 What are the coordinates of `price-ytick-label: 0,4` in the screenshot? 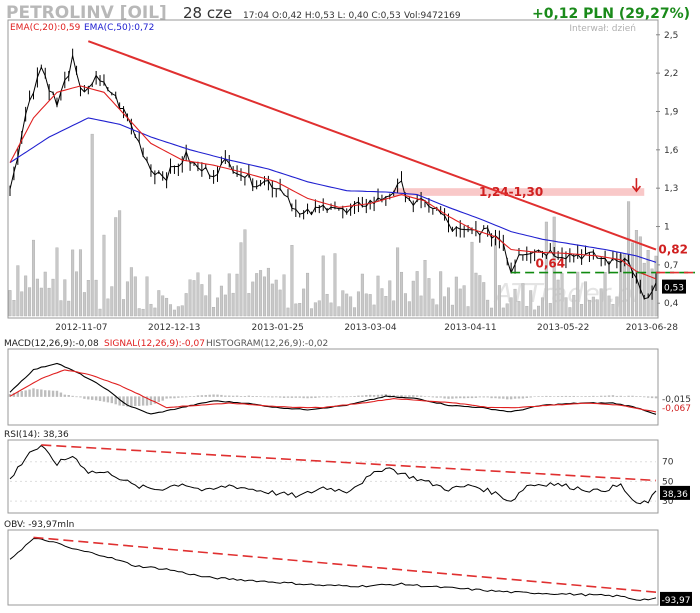 It's located at (671, 304).